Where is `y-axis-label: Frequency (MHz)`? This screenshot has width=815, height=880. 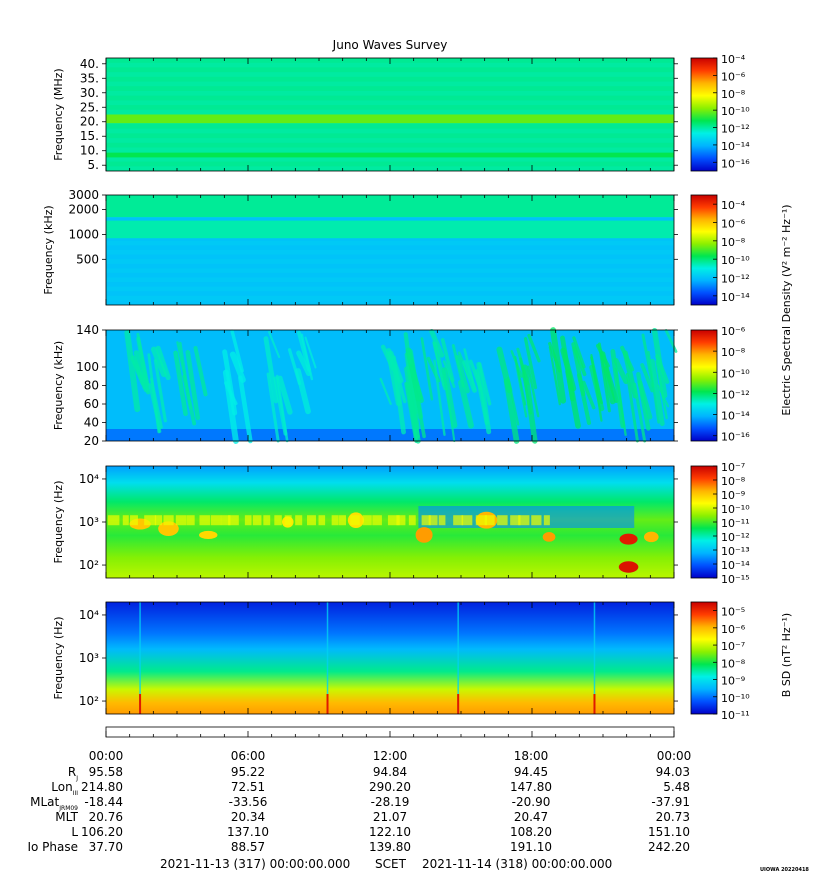
y-axis-label: Frequency (MHz) is located at coordinates (58, 114).